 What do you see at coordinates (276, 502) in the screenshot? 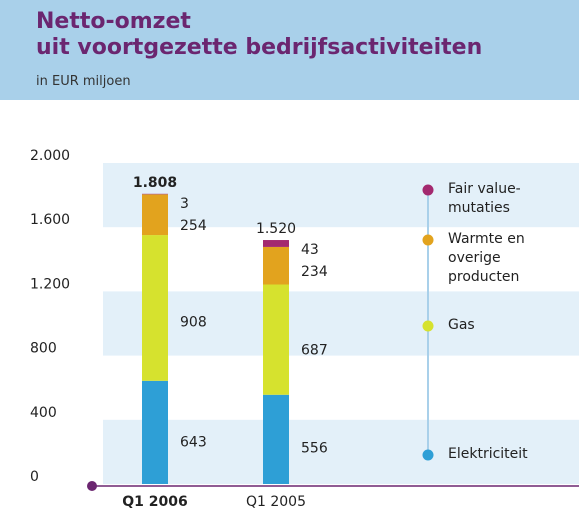
I see `x-tick-label: Q1 2005` at bounding box center [276, 502].